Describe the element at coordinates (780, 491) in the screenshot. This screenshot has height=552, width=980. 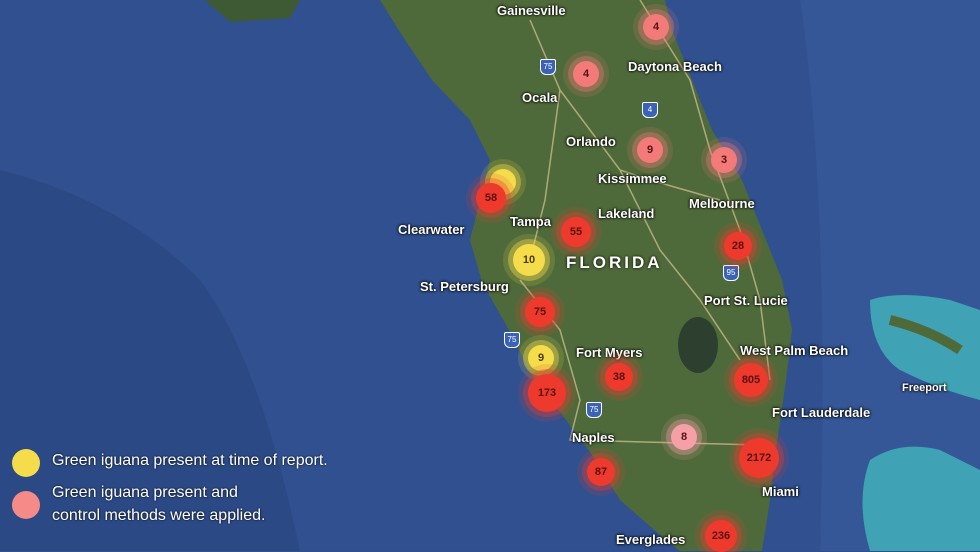
I see `city-label: Miami` at that location.